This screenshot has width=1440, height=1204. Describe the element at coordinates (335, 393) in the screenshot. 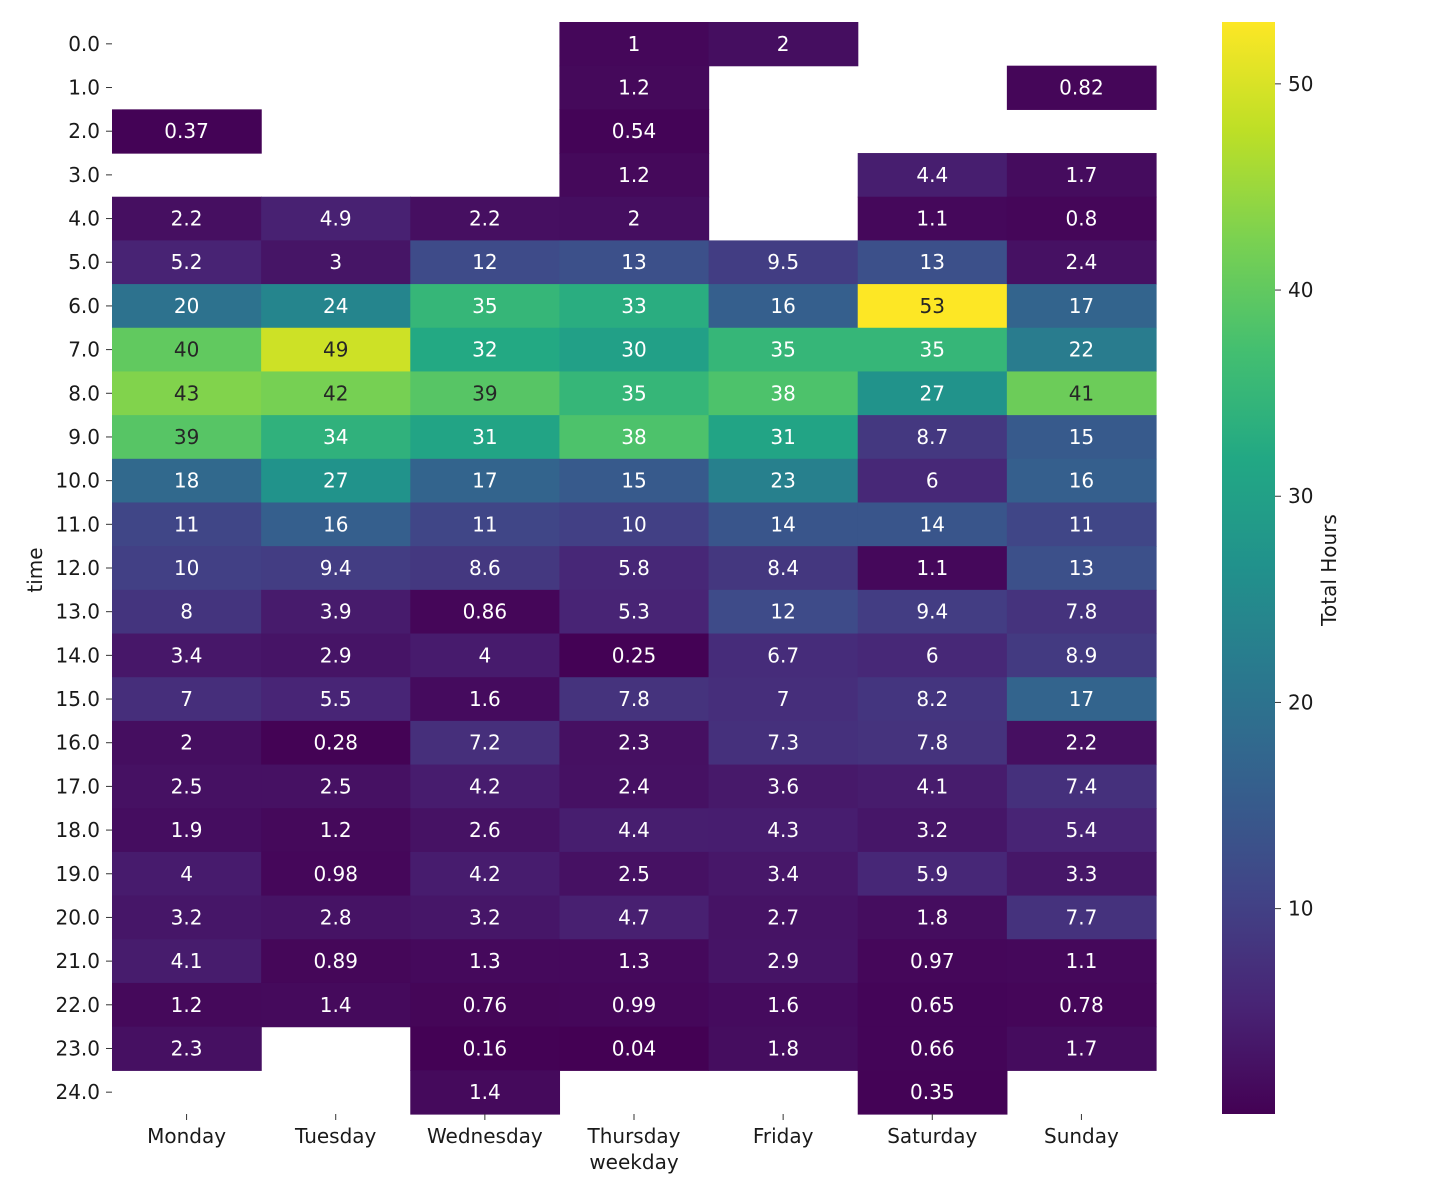

I see `cell-annotation: 42` at that location.